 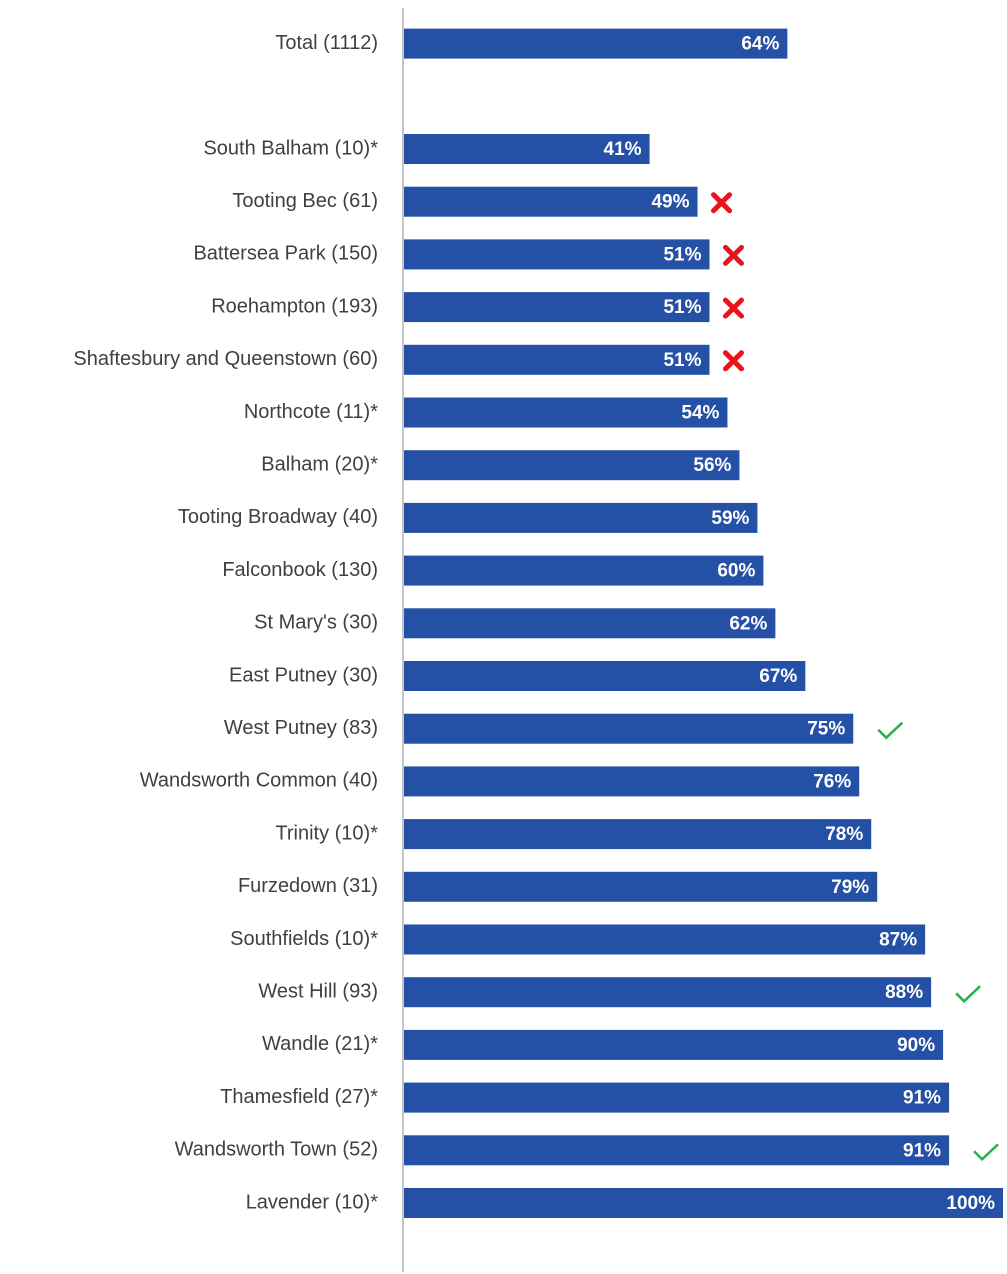 What do you see at coordinates (844, 834) in the screenshot?
I see `data-label: 78%` at bounding box center [844, 834].